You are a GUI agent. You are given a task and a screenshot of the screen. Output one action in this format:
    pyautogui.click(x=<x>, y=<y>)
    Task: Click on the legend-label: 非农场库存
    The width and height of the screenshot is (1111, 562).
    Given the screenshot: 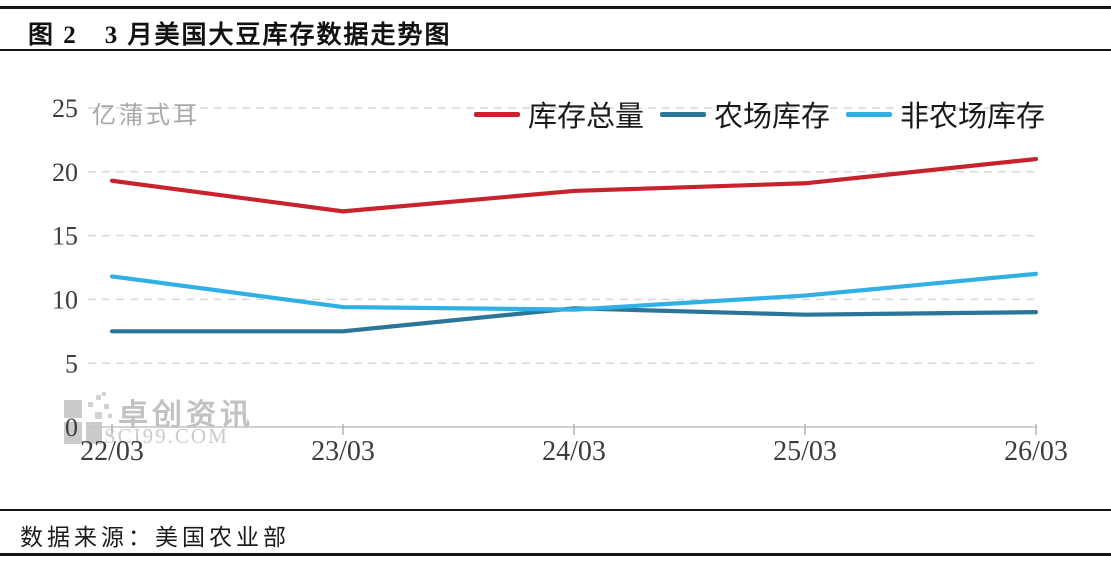 What is the action you would take?
    pyautogui.click(x=972, y=117)
    